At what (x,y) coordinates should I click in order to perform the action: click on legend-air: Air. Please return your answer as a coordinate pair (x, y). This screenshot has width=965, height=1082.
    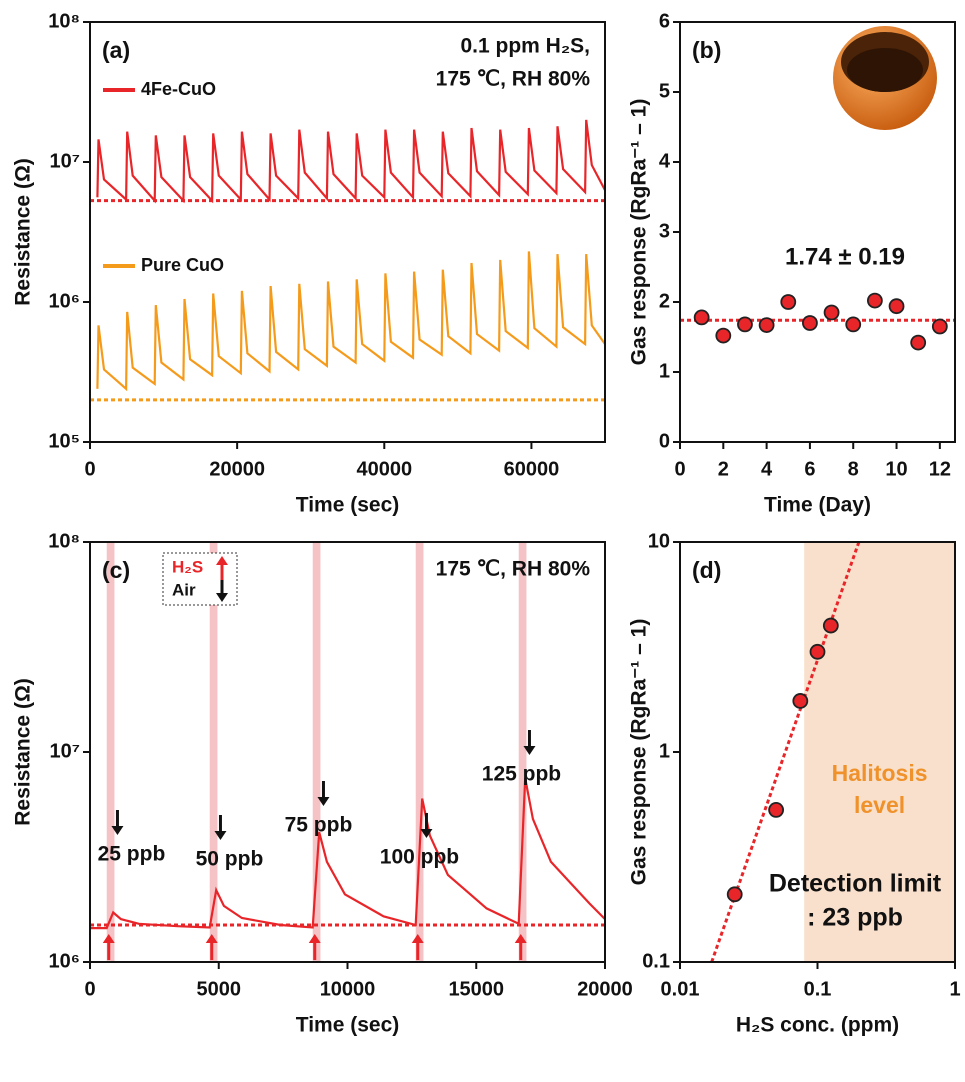
    Looking at the image, I should click on (184, 589).